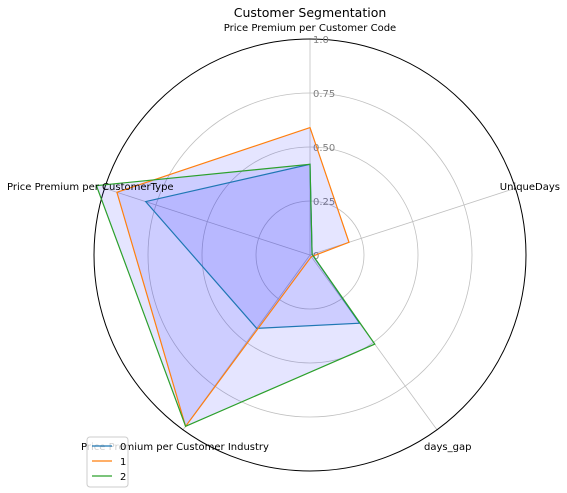 This screenshot has height=493, width=567. Describe the element at coordinates (90, 187) in the screenshot. I see `axis-label: Price Premium per CustomerType` at that location.